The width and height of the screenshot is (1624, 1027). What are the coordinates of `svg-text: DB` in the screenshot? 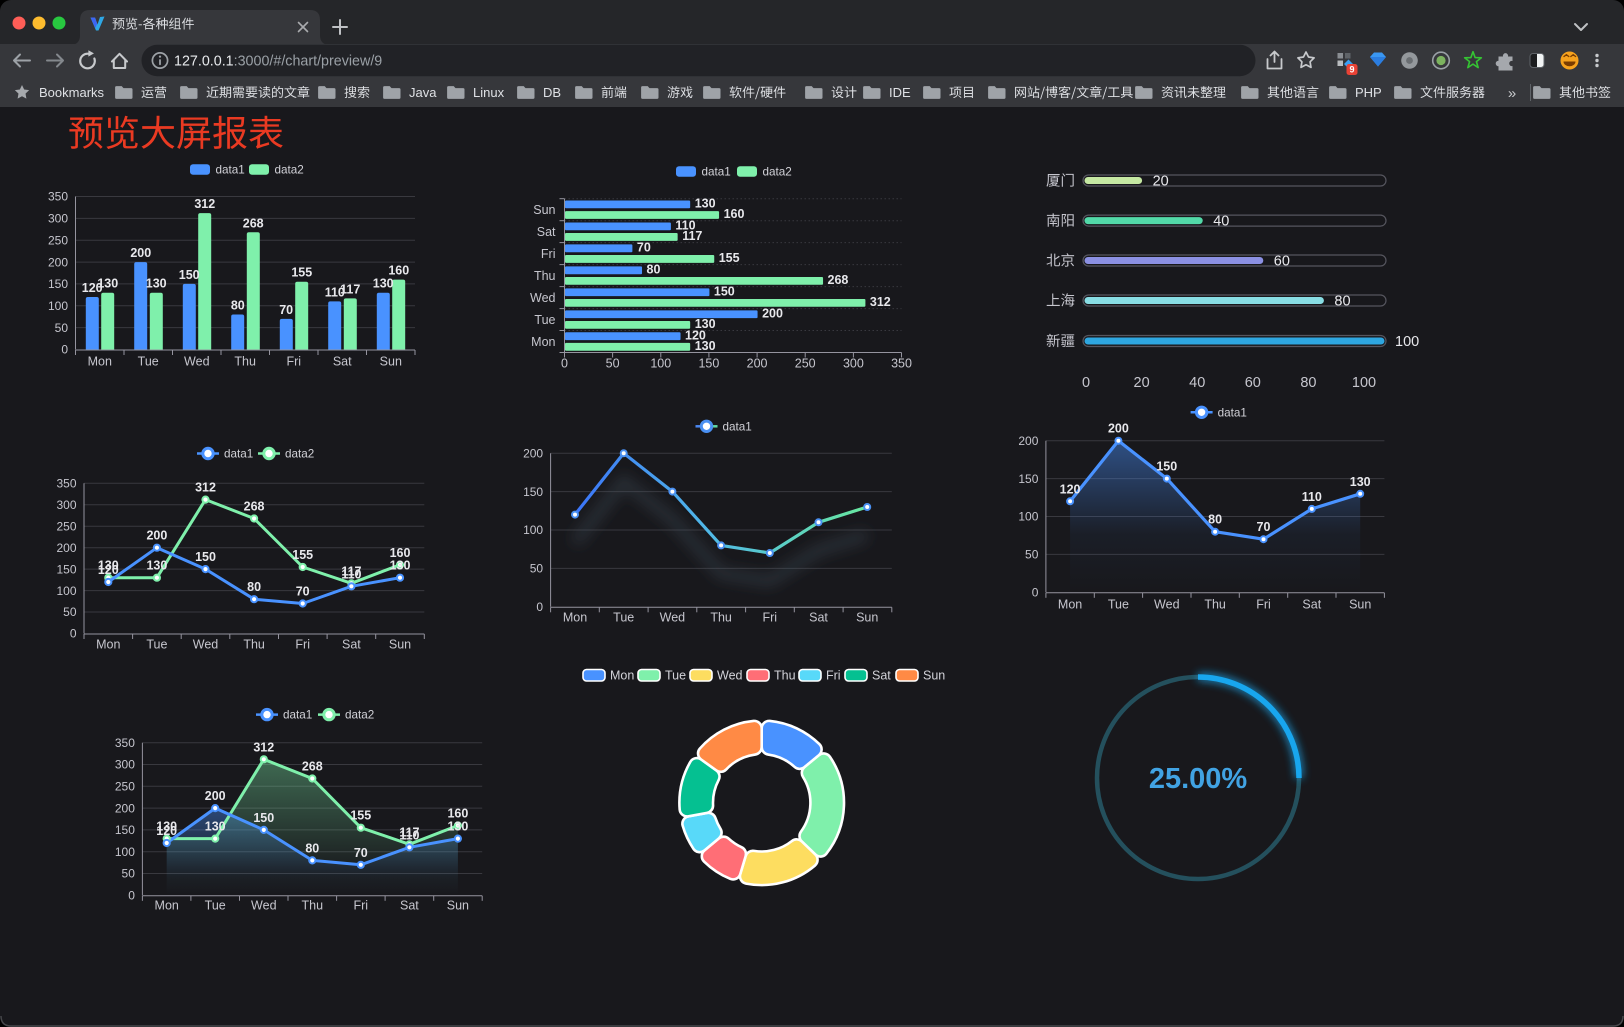 It's located at (552, 92).